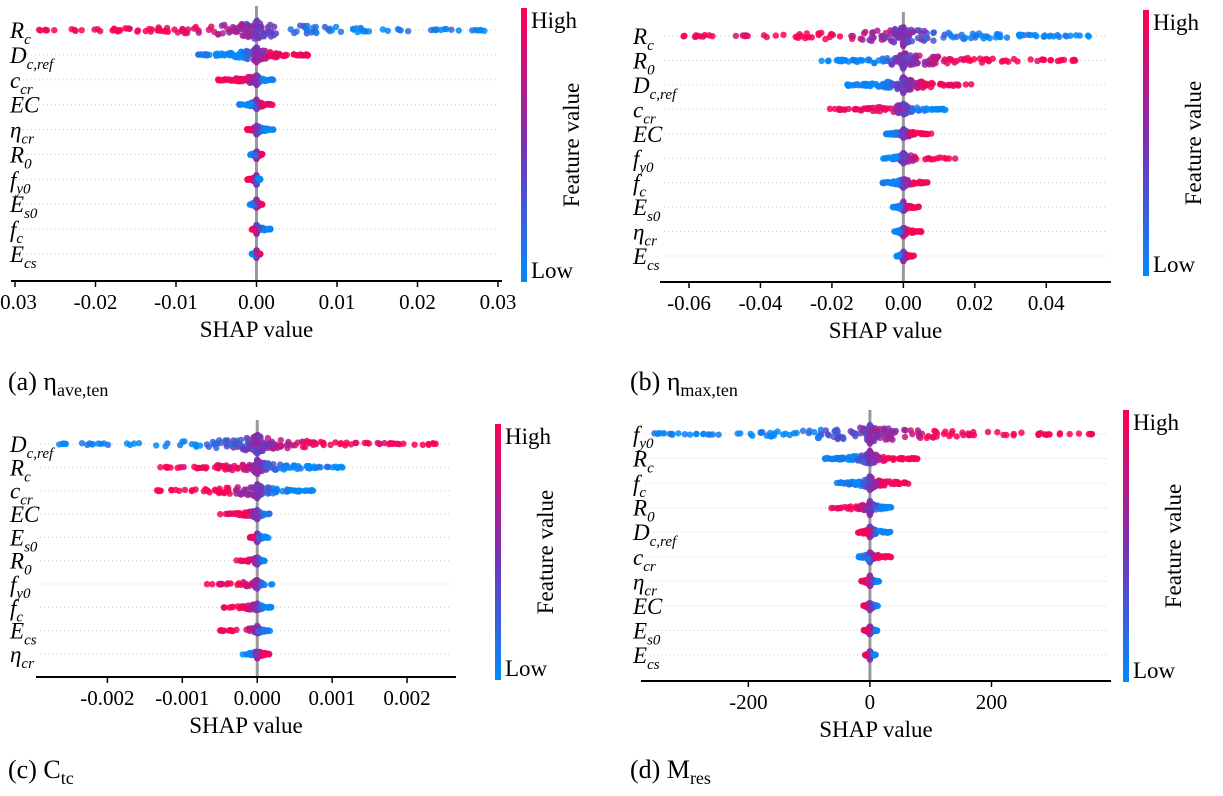 The height and width of the screenshot is (796, 1223). Describe the element at coordinates (643, 63) in the screenshot. I see `feature-label: R0` at that location.